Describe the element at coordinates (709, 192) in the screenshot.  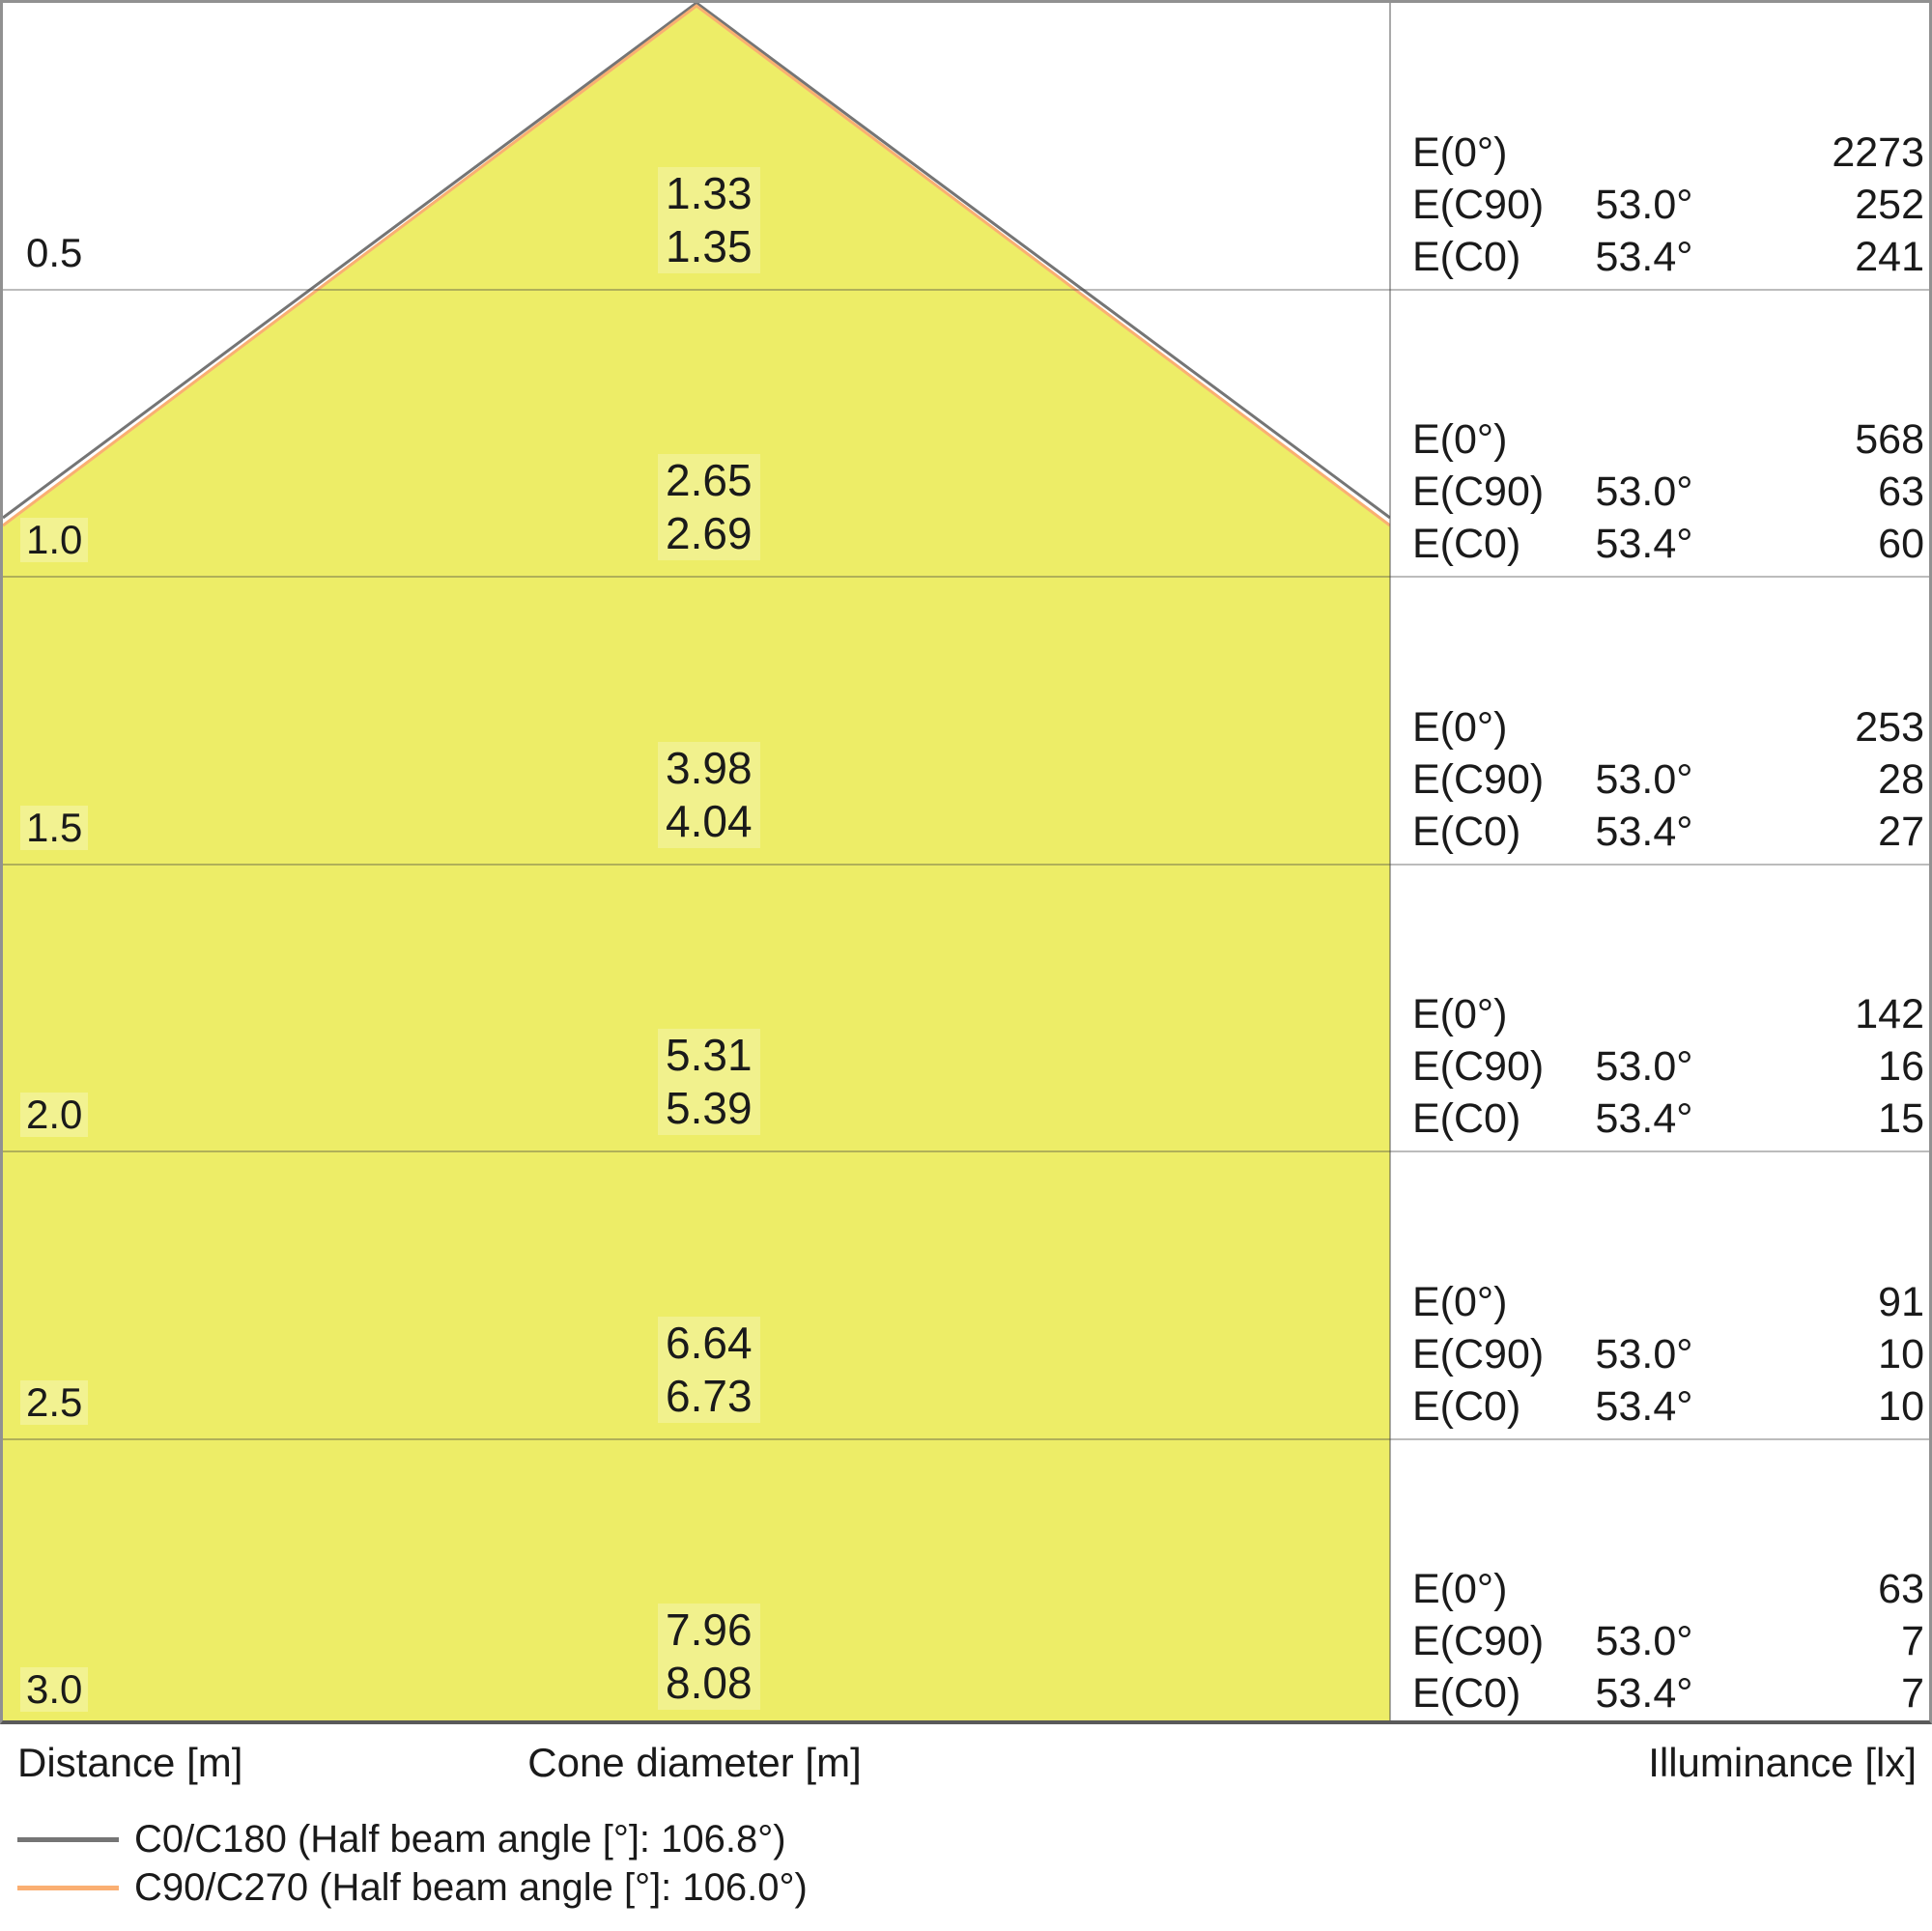
I see `cone-diameter-c90-value: 1.33` at that location.